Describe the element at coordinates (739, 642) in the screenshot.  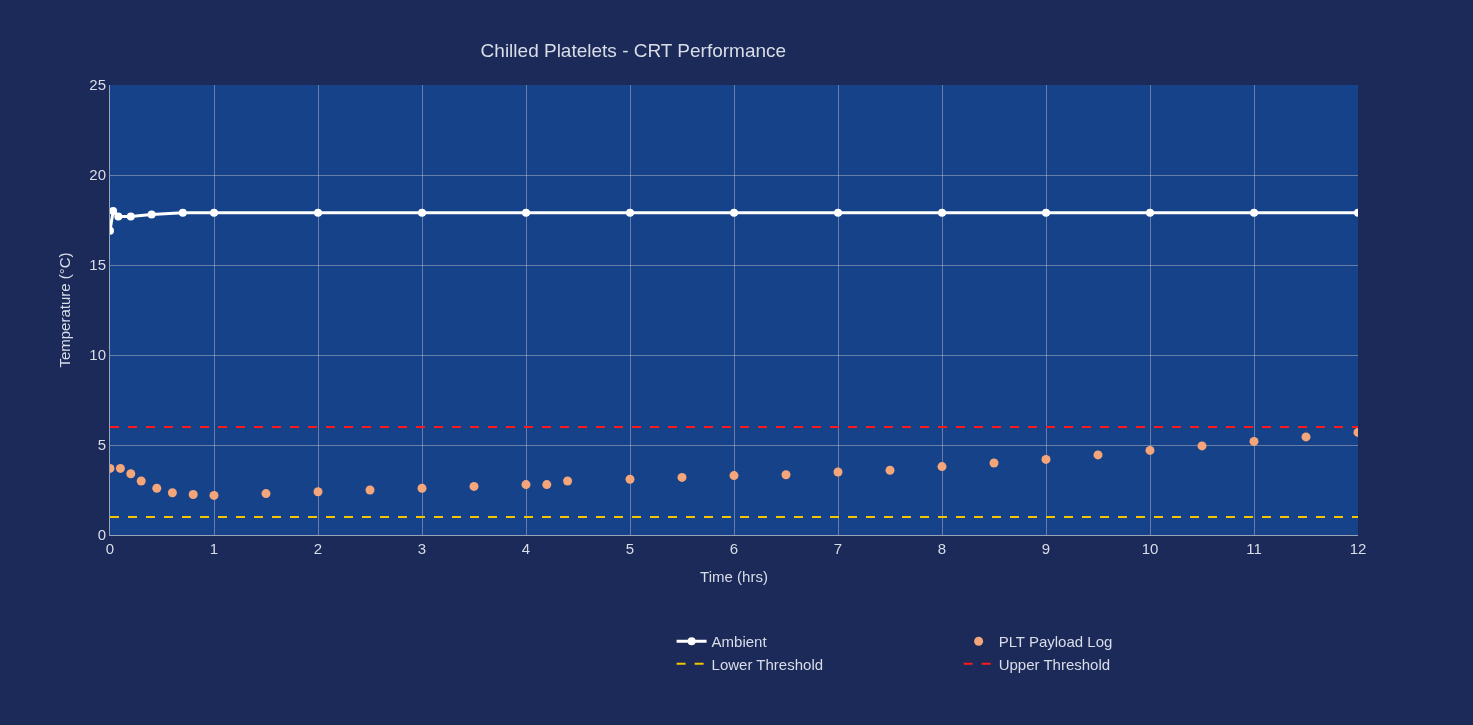
I see `legend-label: Ambient` at that location.